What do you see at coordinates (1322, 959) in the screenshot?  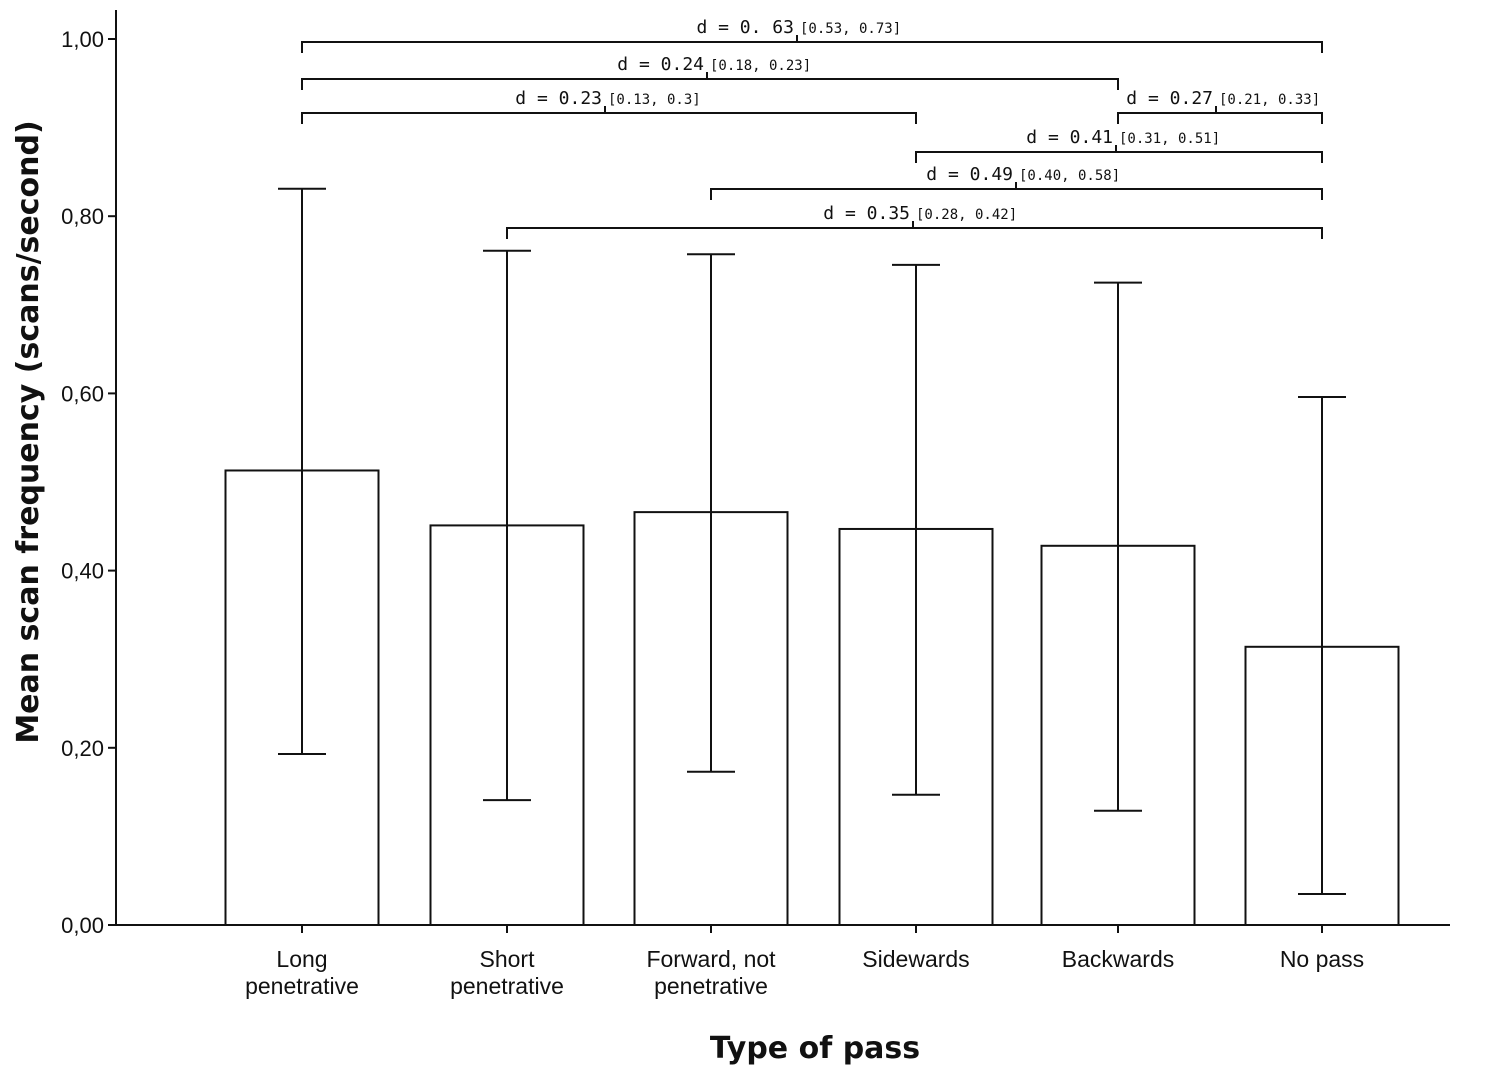 I see `x-tick-label: No pass` at bounding box center [1322, 959].